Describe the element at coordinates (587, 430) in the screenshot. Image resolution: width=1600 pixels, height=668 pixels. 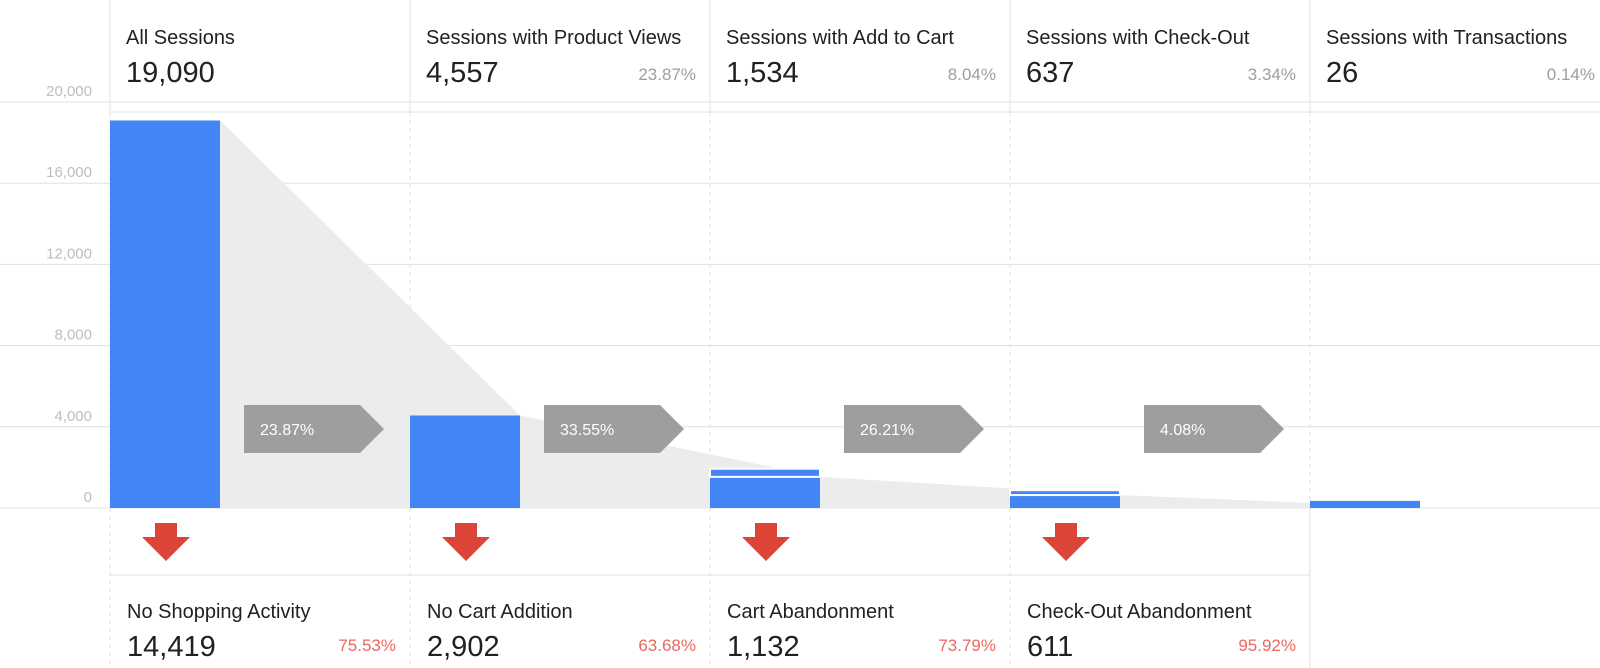
I see `conversion-rate: 33.55%` at that location.